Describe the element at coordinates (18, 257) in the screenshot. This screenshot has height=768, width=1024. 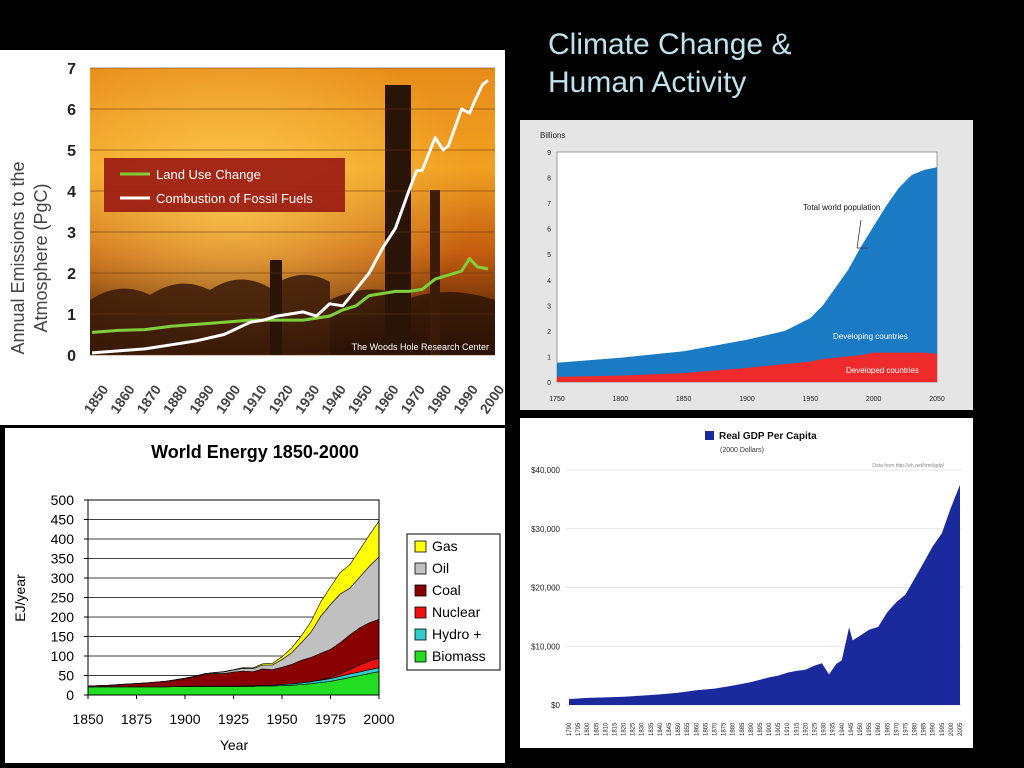
I see `y-axis-label-line1: Annual Emissions to the` at that location.